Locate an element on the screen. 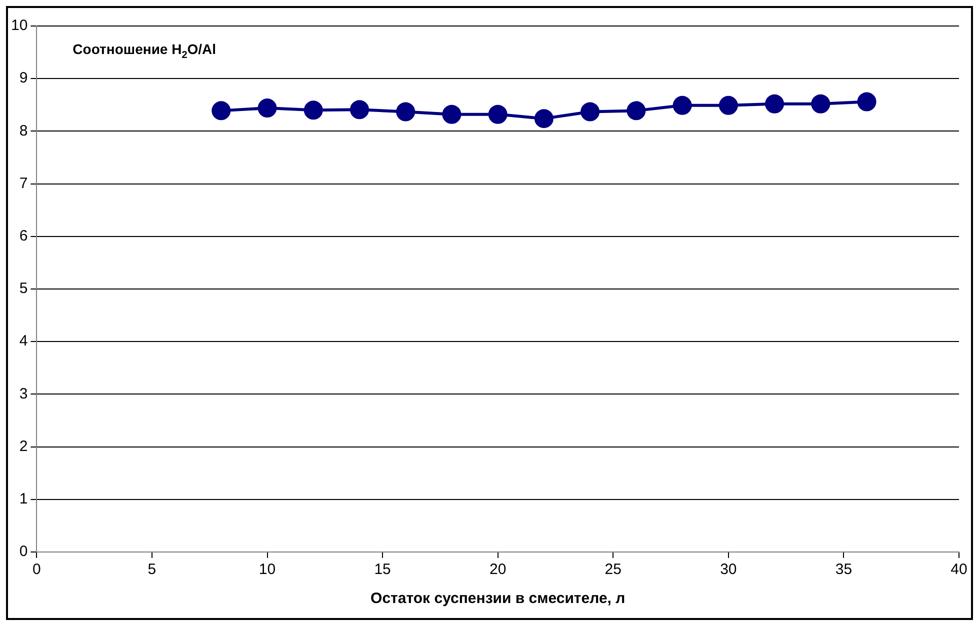  x-tick-label: 5 is located at coordinates (152, 569).